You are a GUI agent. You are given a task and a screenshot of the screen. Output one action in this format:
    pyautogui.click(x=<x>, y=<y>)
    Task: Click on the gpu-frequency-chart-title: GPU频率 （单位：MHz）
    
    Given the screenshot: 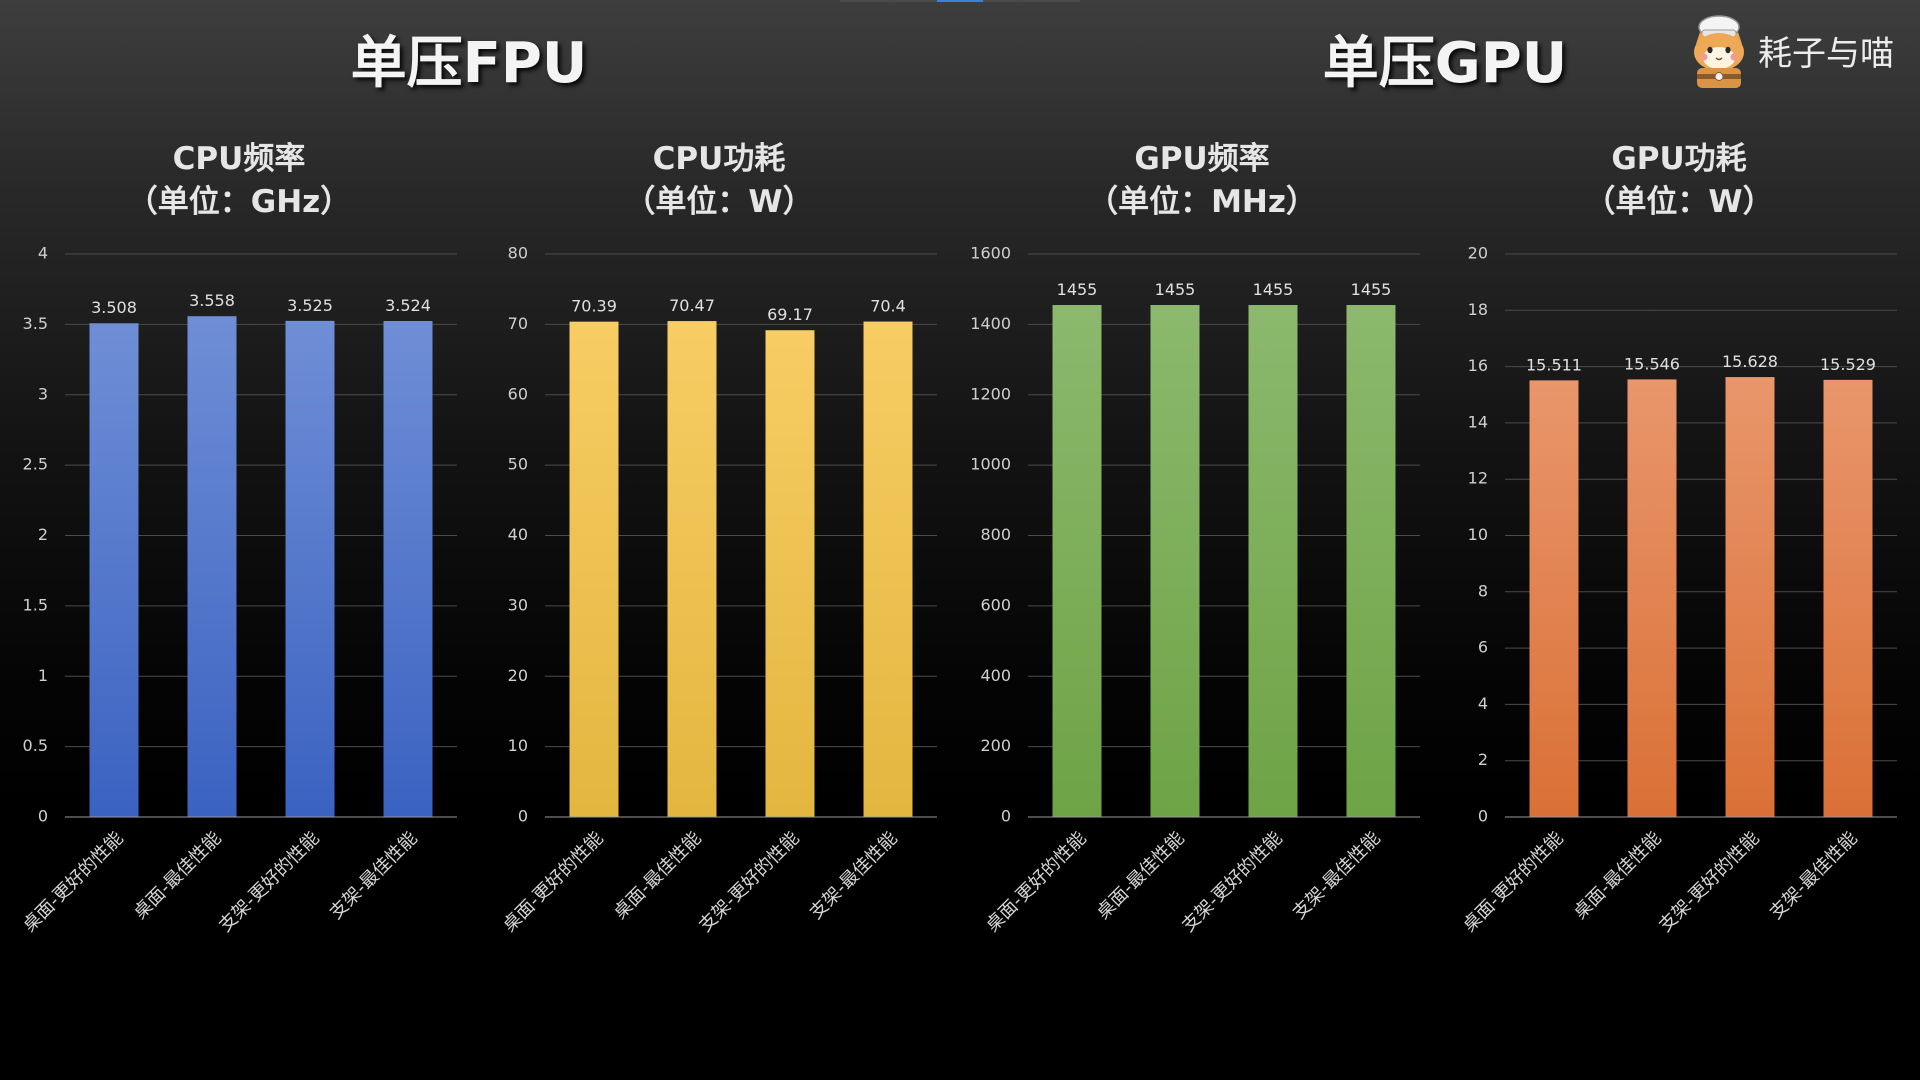 What is the action you would take?
    pyautogui.click(x=1202, y=181)
    